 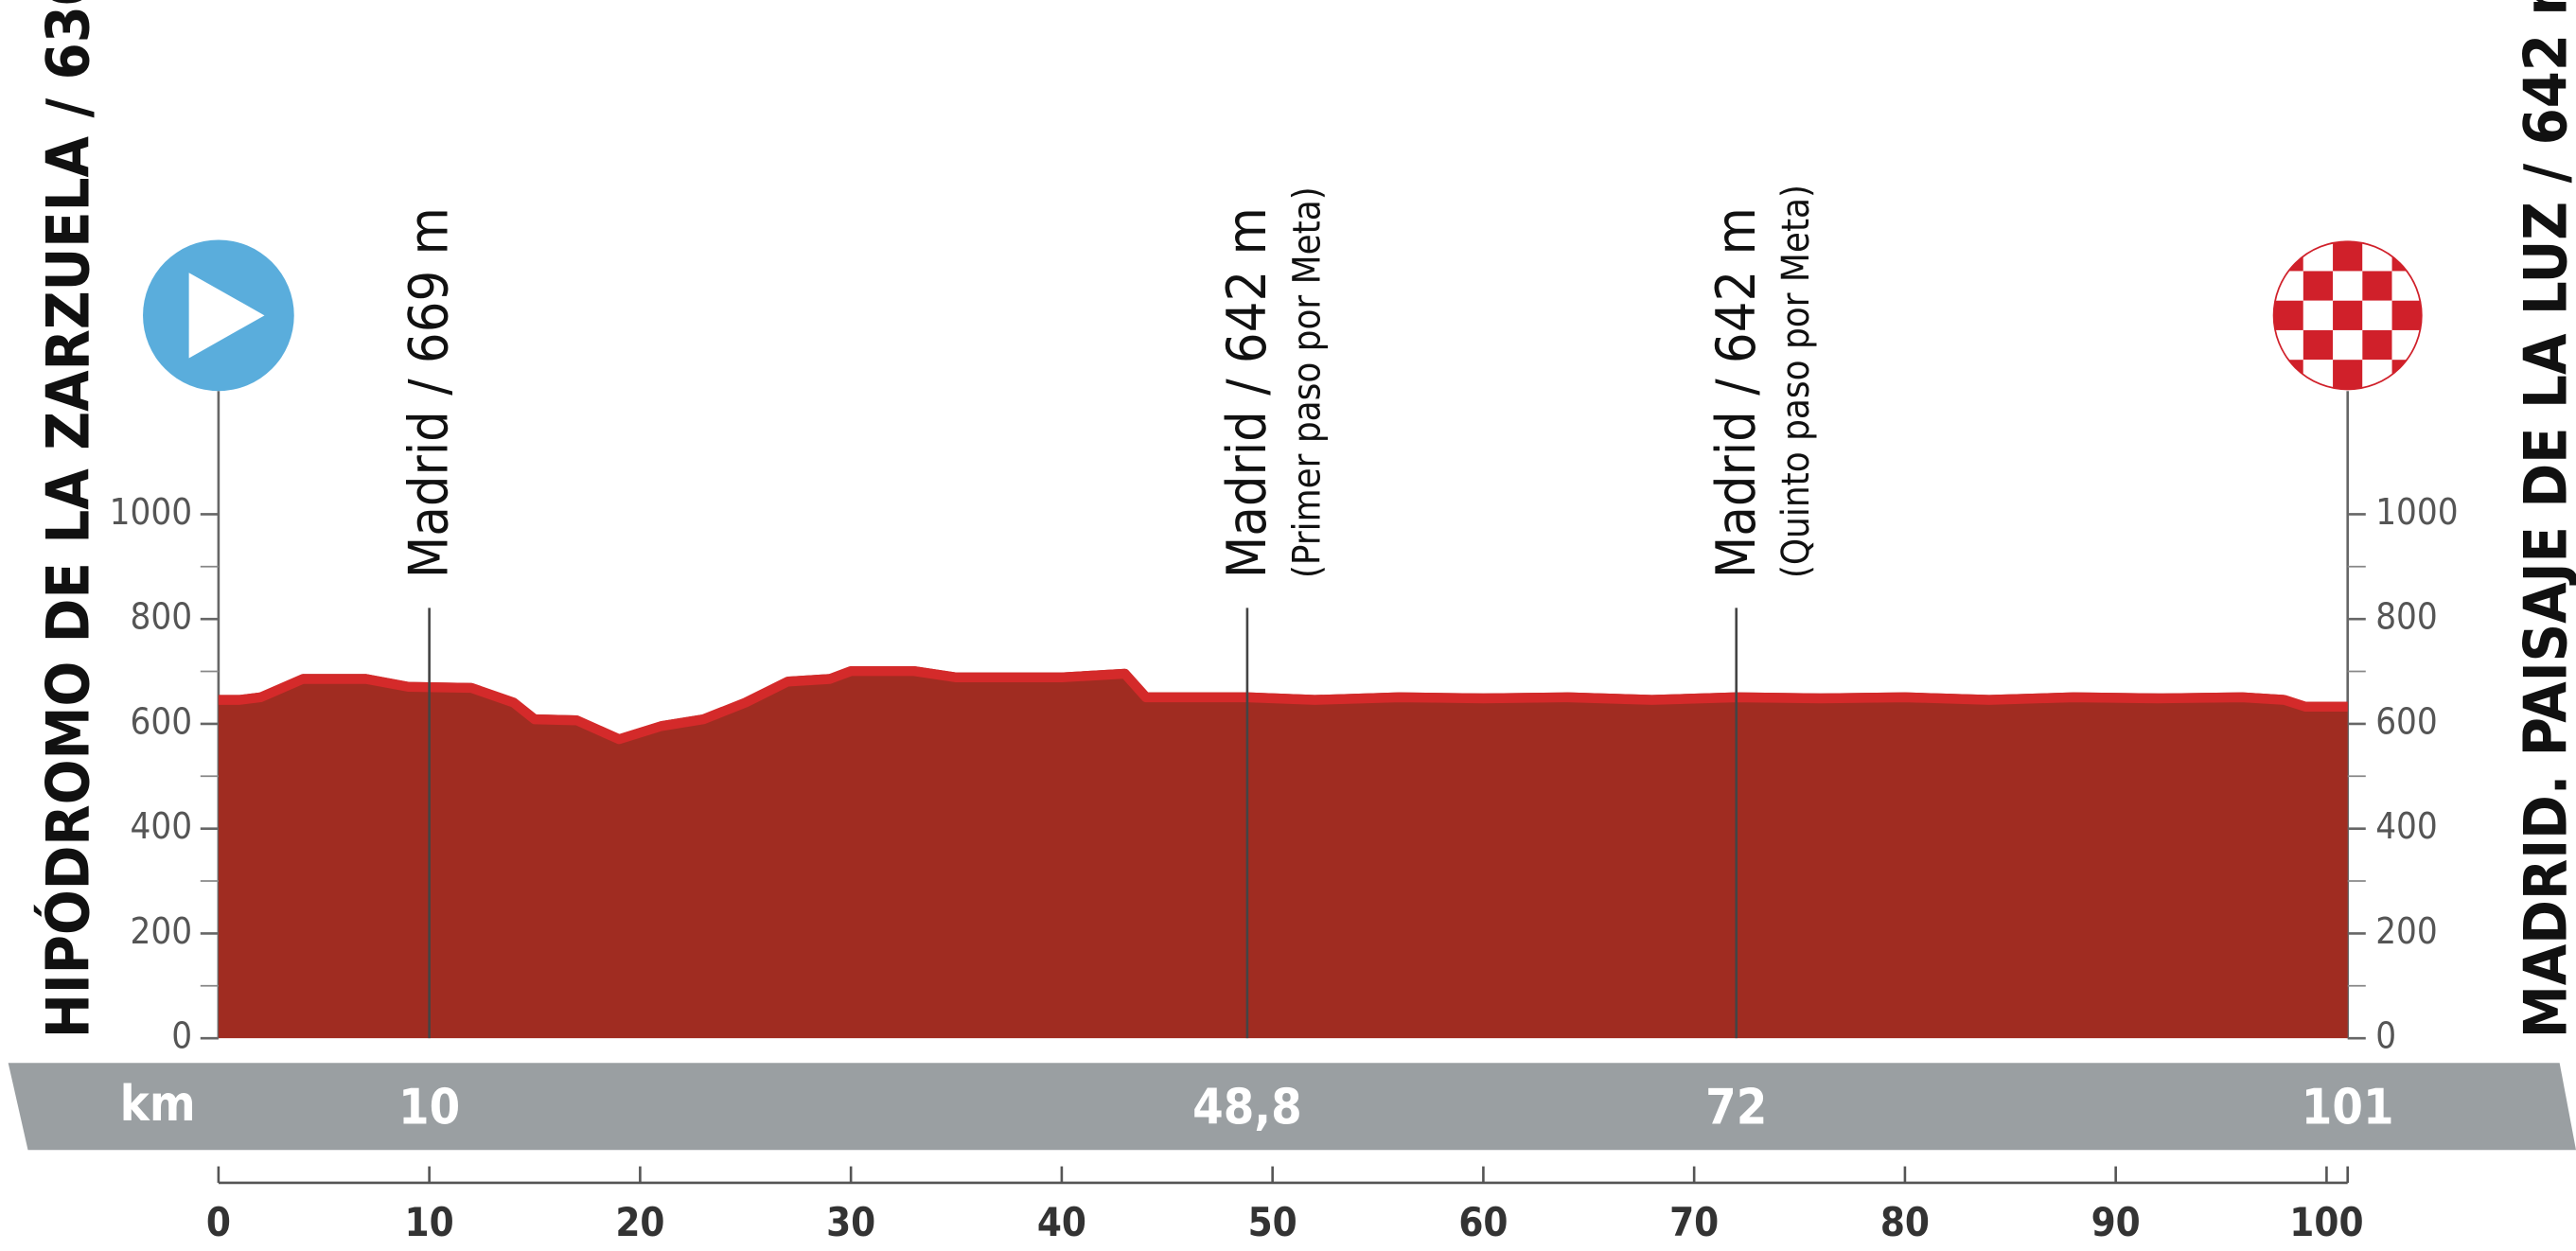 I want to click on x-tick-label: 90, so click(x=2116, y=1222).